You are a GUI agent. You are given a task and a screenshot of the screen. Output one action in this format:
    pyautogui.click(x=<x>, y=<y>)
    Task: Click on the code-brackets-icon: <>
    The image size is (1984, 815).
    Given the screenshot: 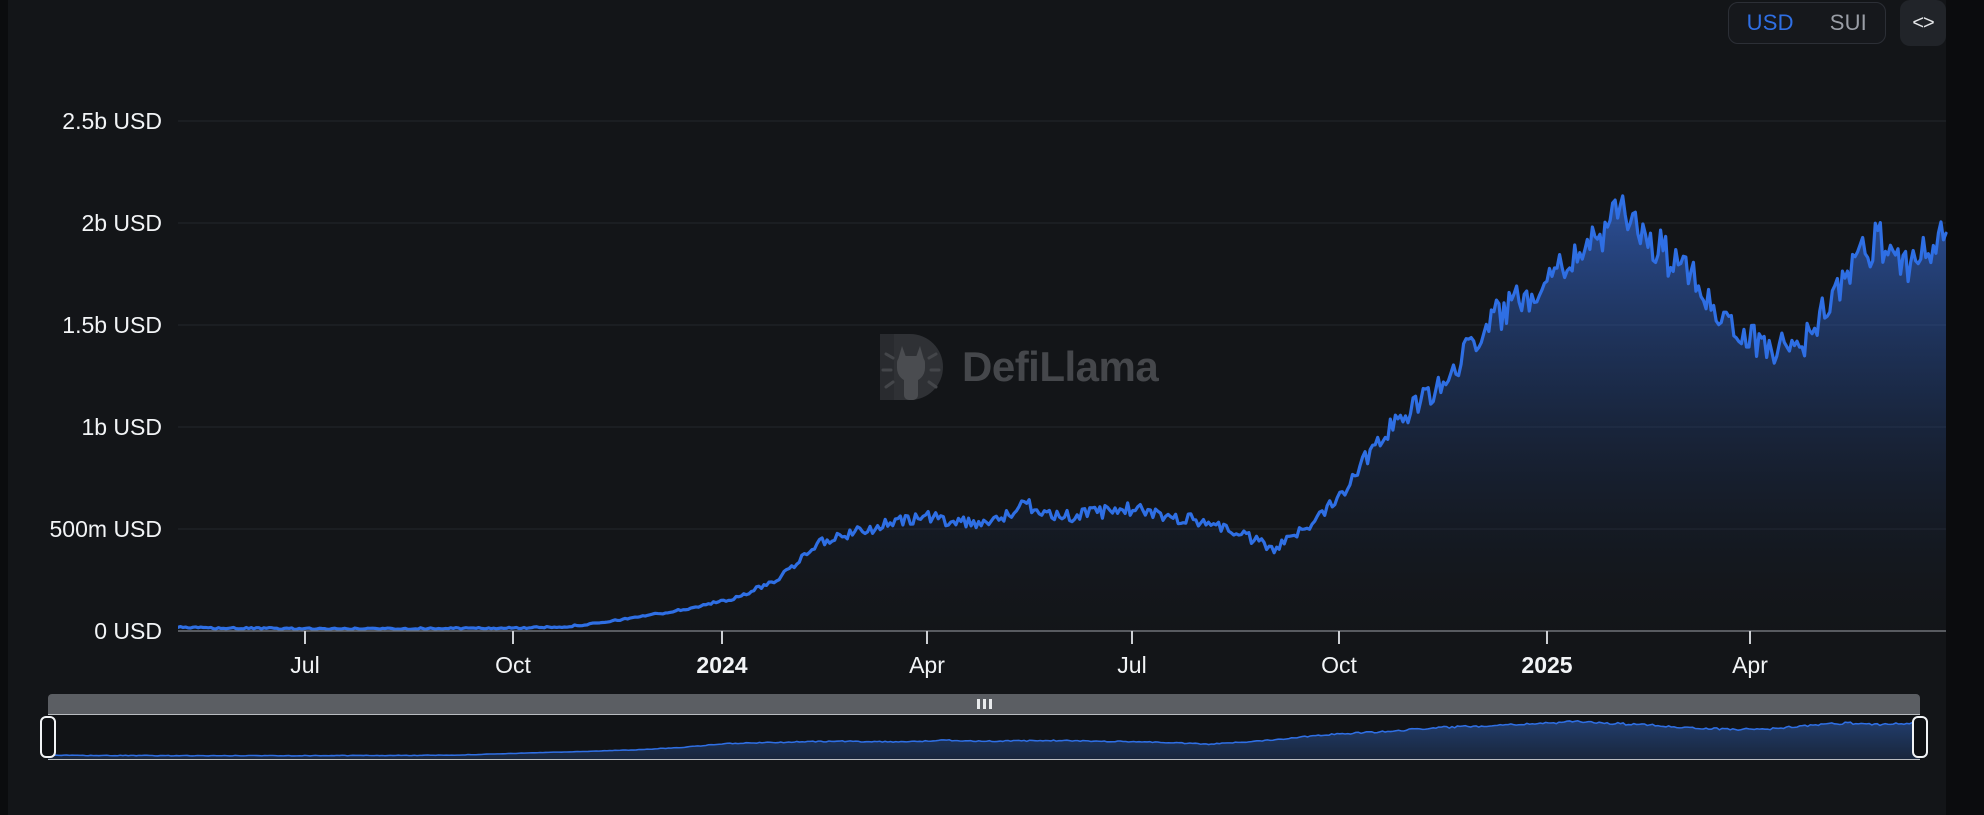 What is the action you would take?
    pyautogui.click(x=1923, y=23)
    